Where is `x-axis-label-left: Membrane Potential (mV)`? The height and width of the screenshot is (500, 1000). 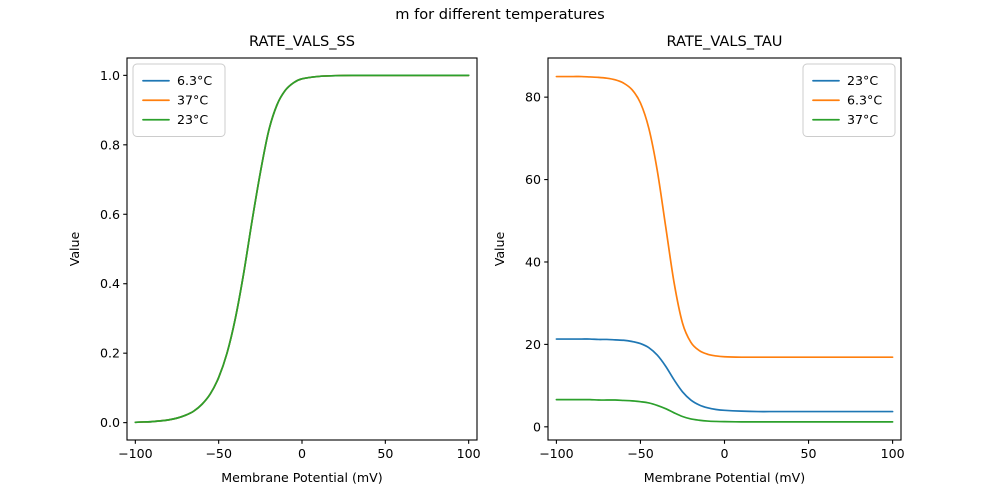 x-axis-label-left: Membrane Potential (mV) is located at coordinates (301, 477).